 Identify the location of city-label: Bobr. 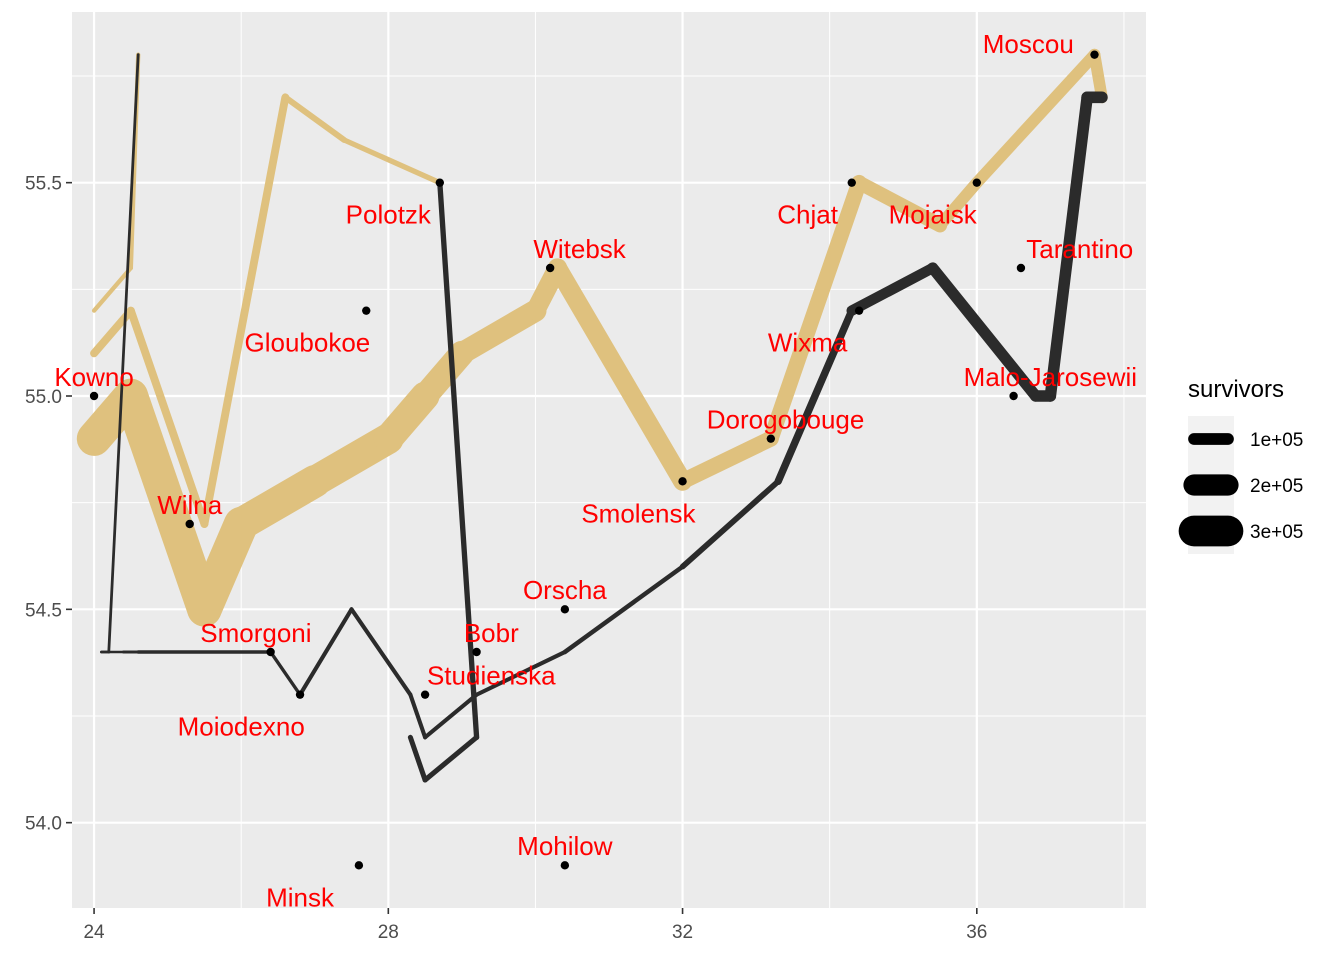
(491, 633).